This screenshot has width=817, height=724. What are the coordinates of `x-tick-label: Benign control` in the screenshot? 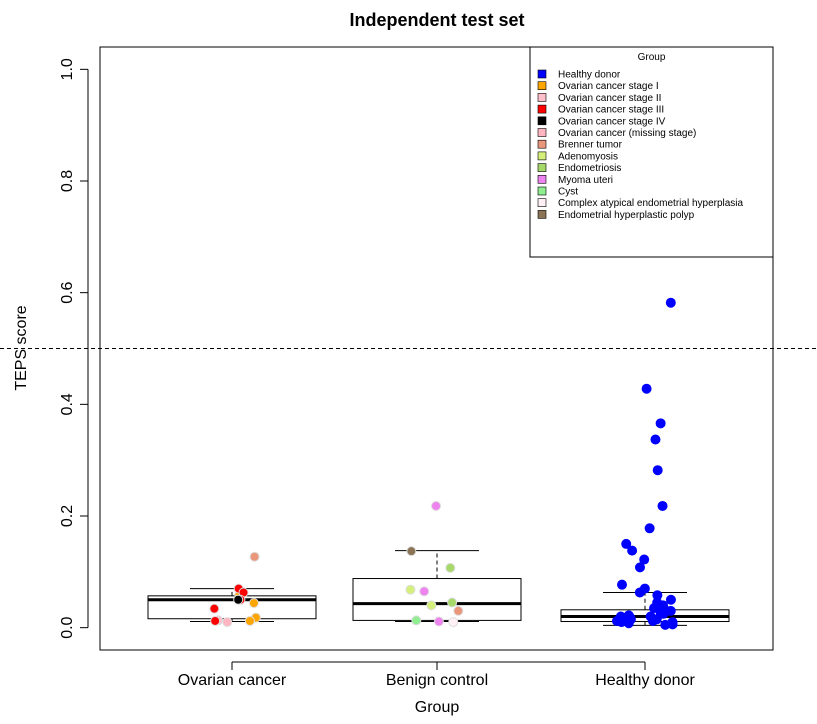 It's located at (437, 680).